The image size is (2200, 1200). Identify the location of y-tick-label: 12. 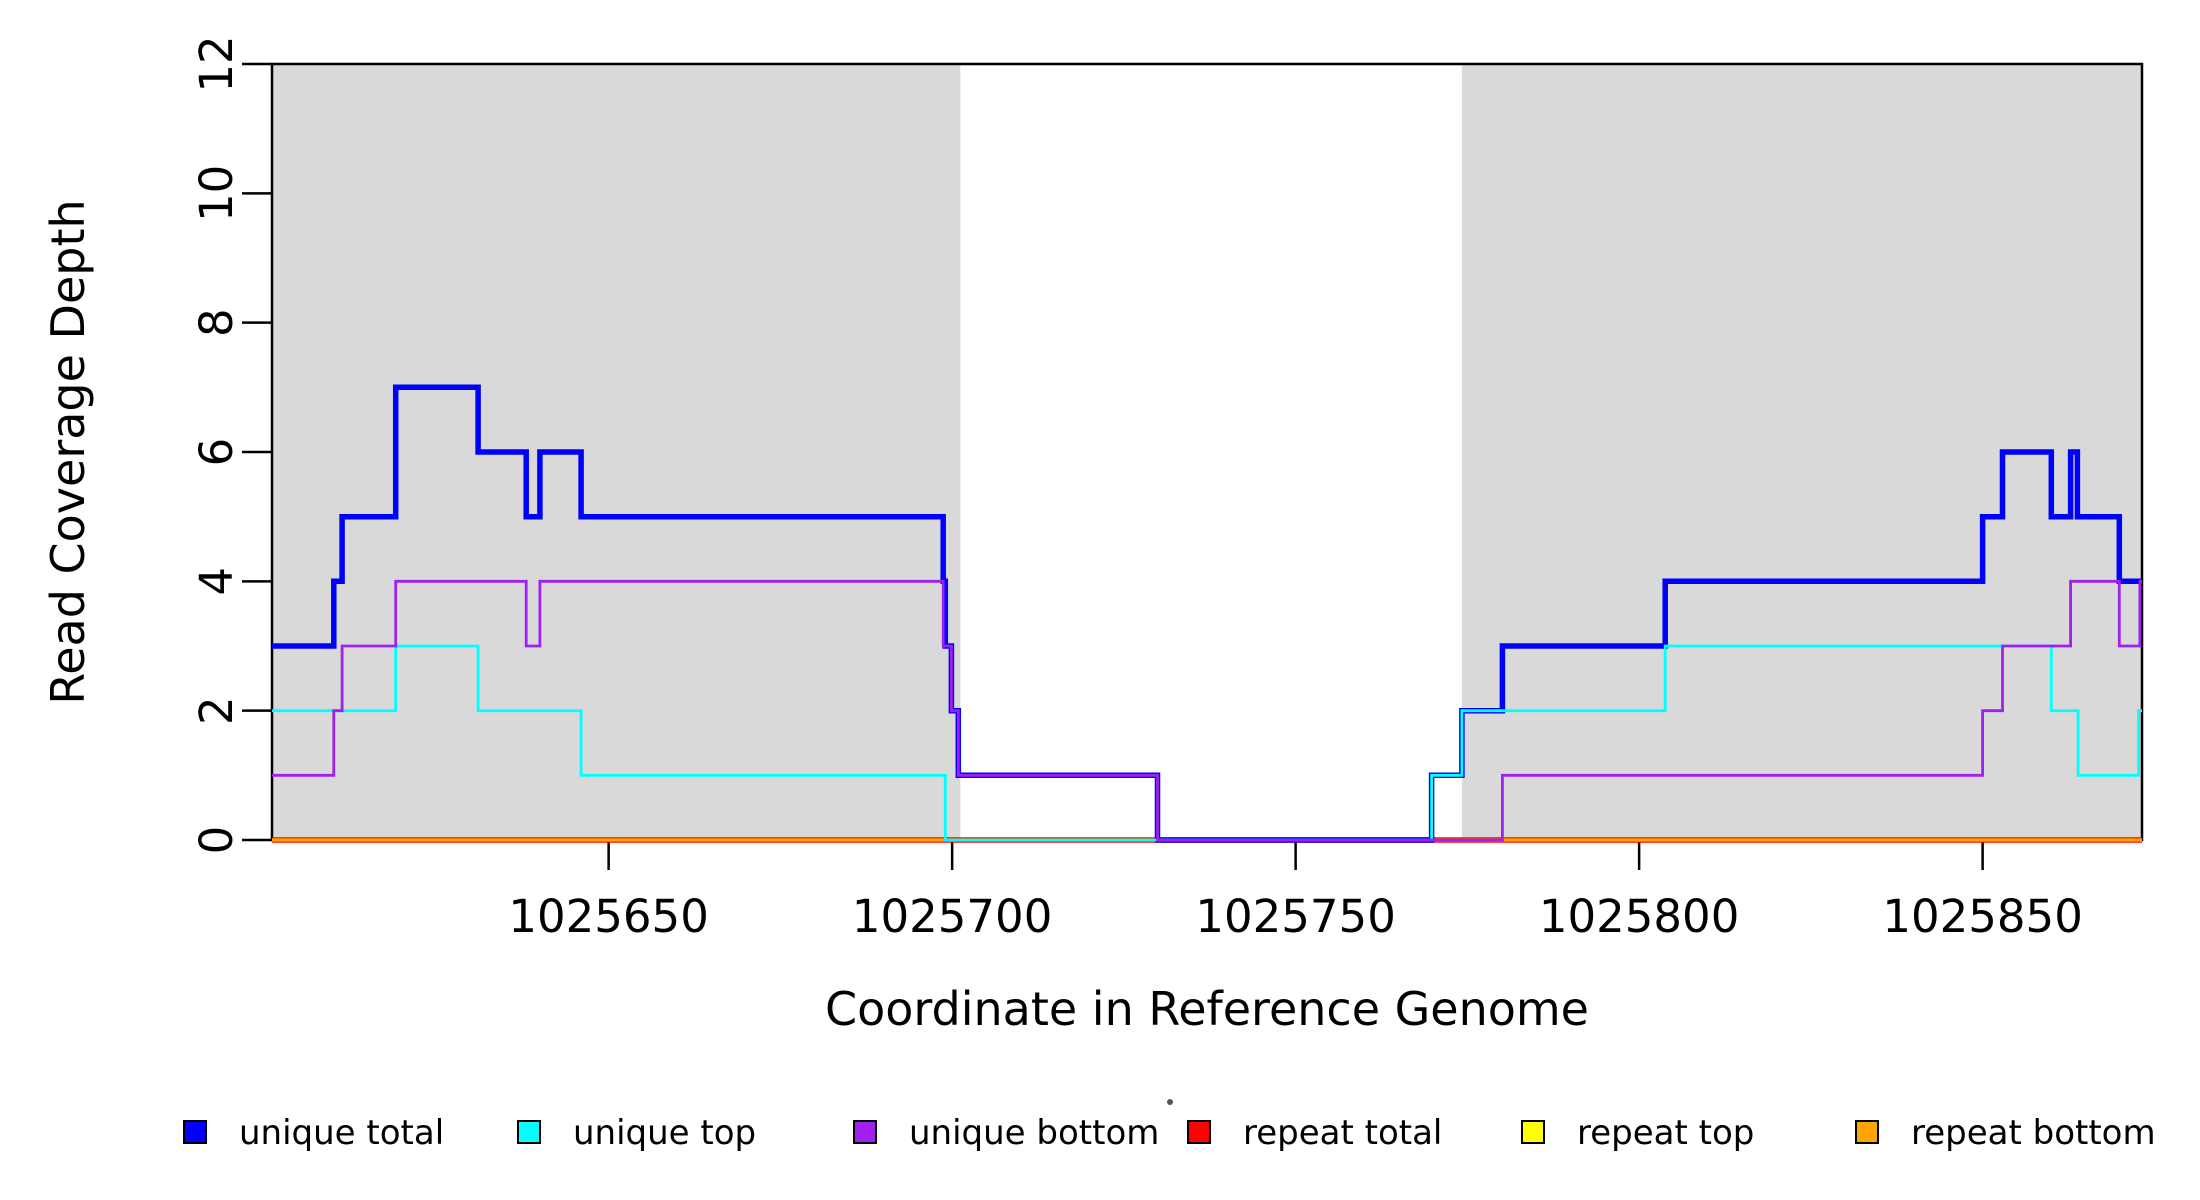
(216, 63).